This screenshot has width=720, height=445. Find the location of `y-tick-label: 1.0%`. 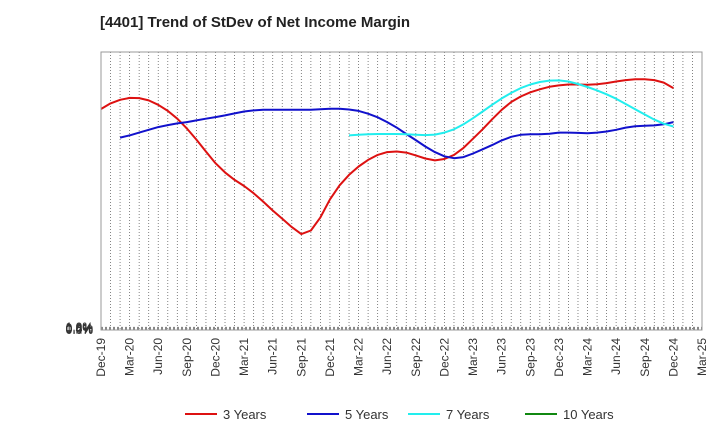

y-tick-label: 1.0% is located at coordinates (80, 327).